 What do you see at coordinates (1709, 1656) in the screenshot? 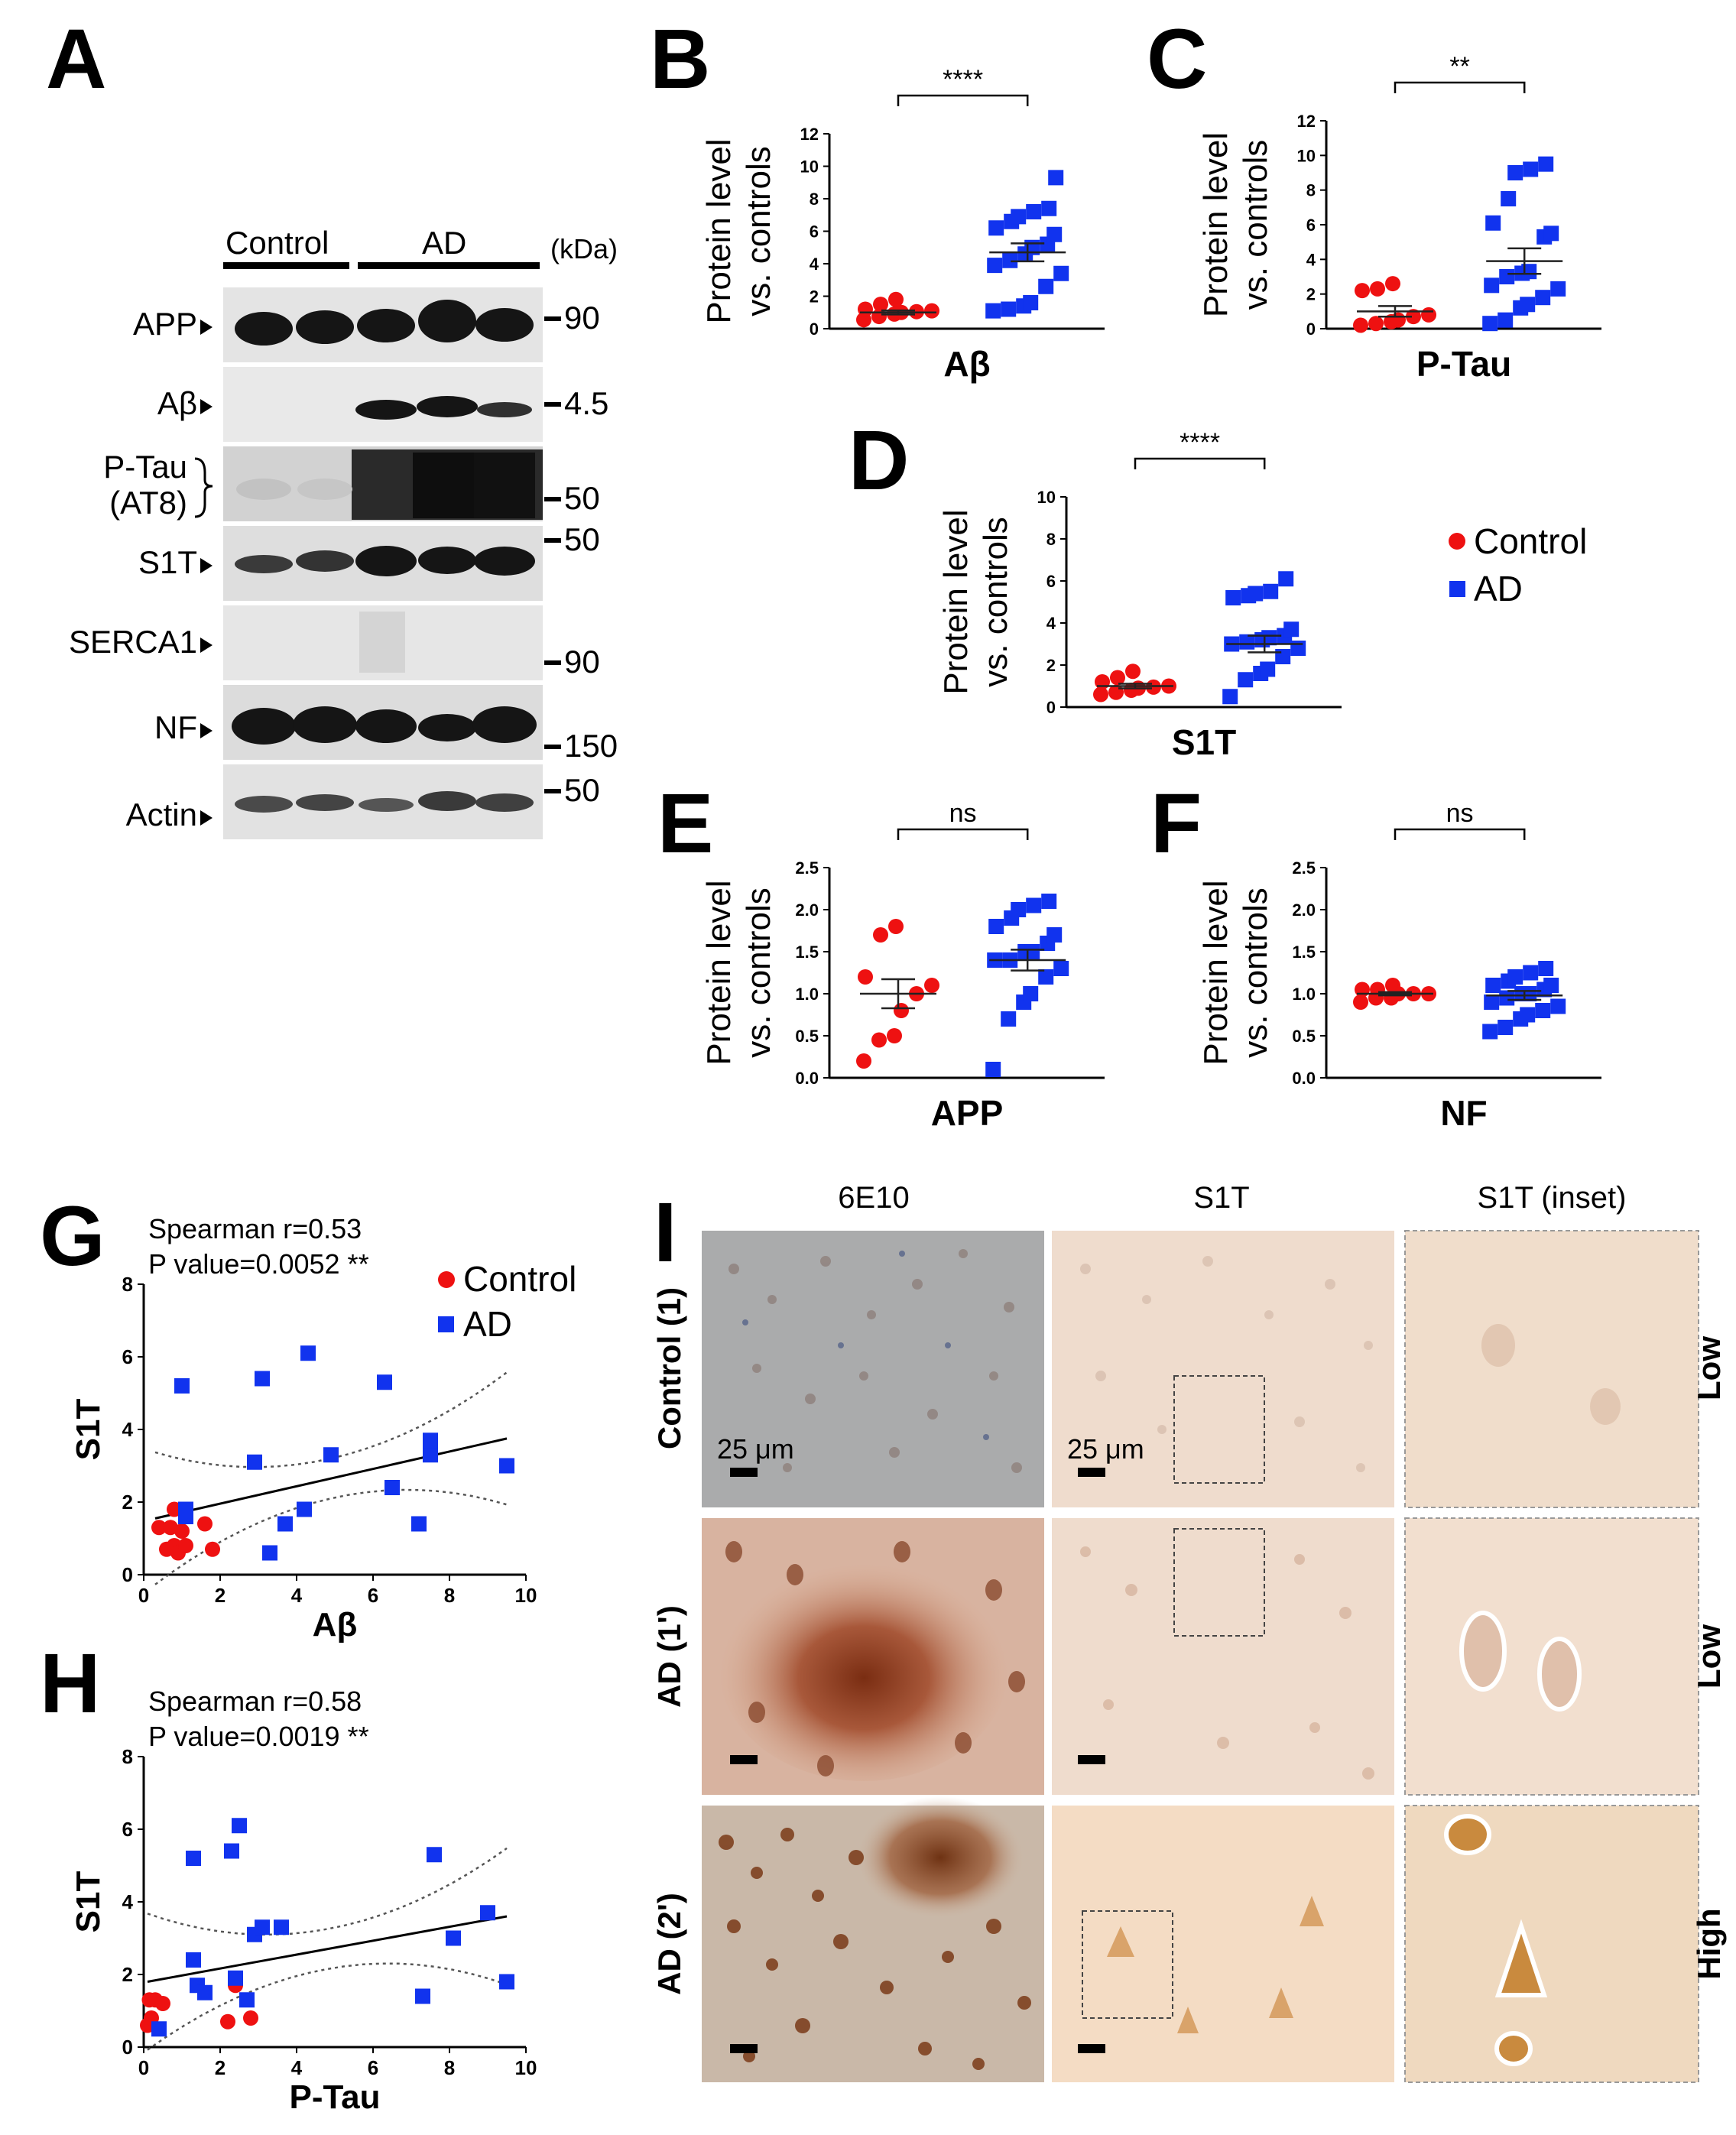
I see `histology-level-2: Low` at bounding box center [1709, 1656].